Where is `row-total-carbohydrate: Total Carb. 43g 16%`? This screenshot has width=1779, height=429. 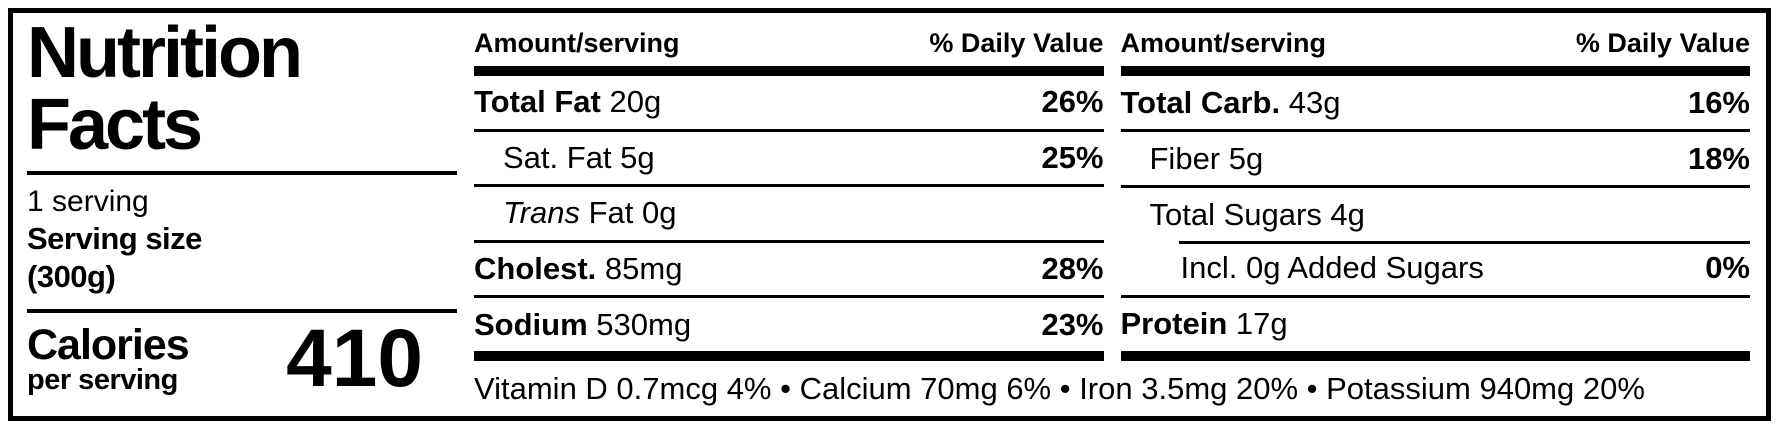 row-total-carbohydrate: Total Carb. 43g 16% is located at coordinates (1435, 104).